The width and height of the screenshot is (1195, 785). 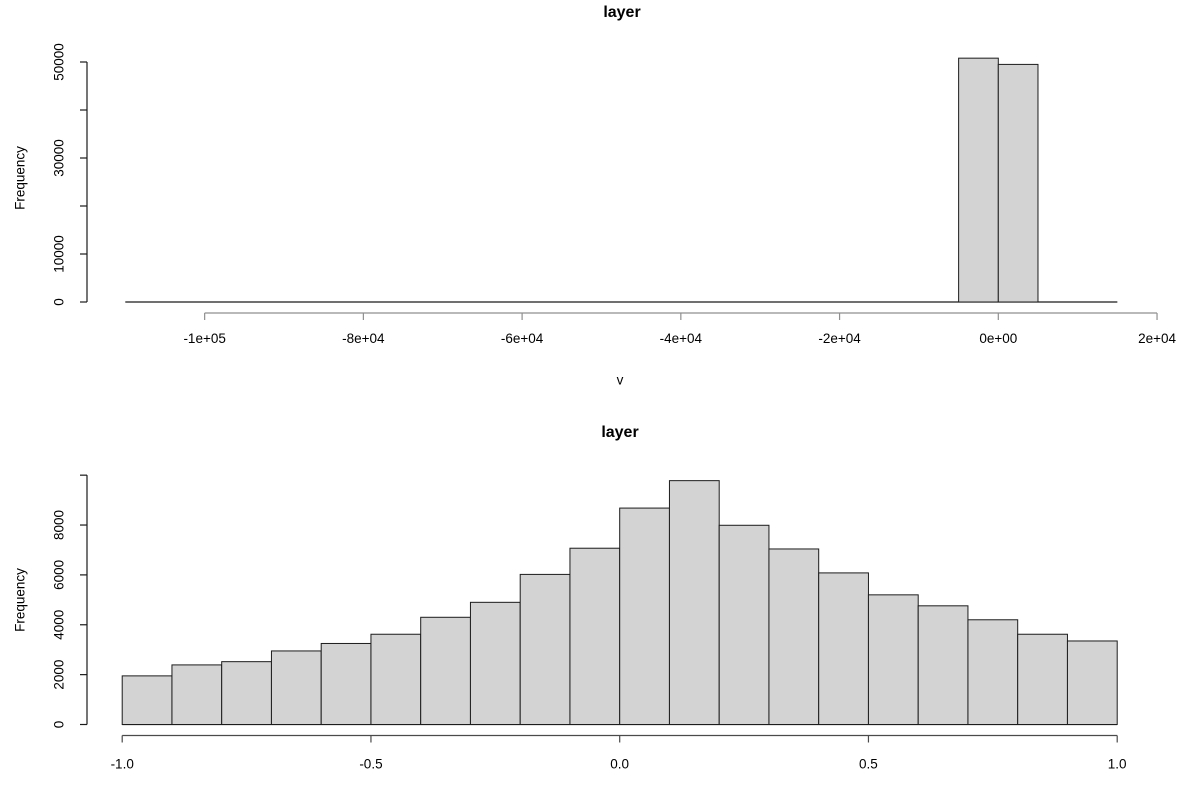 I want to click on x-tick-label: 0.5, so click(x=868, y=764).